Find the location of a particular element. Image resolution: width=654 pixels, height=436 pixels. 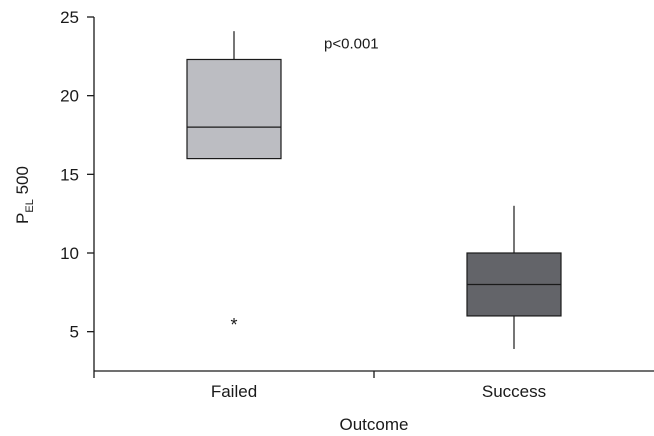

box-failed: * is located at coordinates (234, 183).